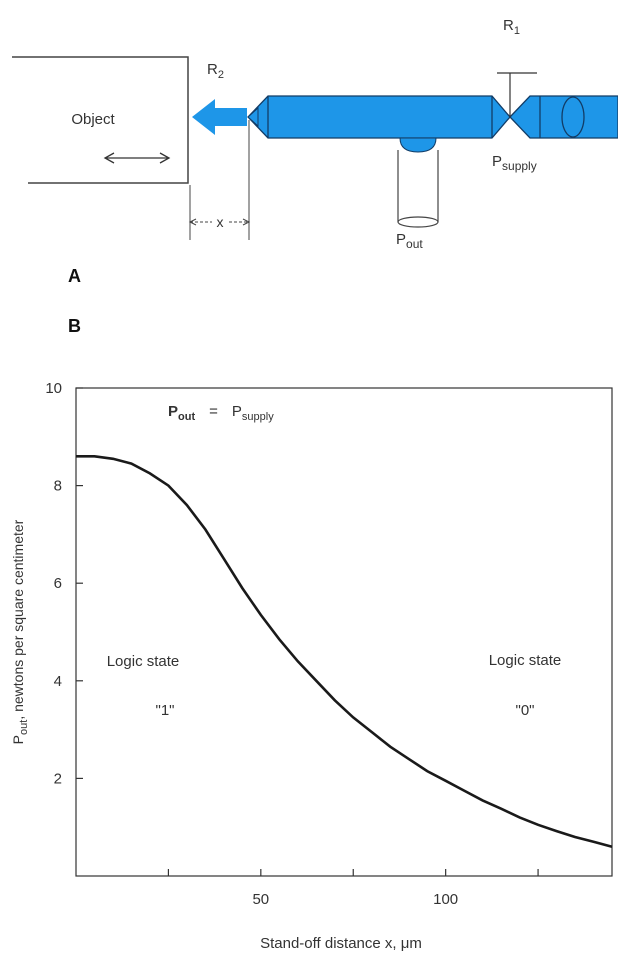 This screenshot has width=618, height=957. What do you see at coordinates (93, 119) in the screenshot?
I see `object-label: Object` at bounding box center [93, 119].